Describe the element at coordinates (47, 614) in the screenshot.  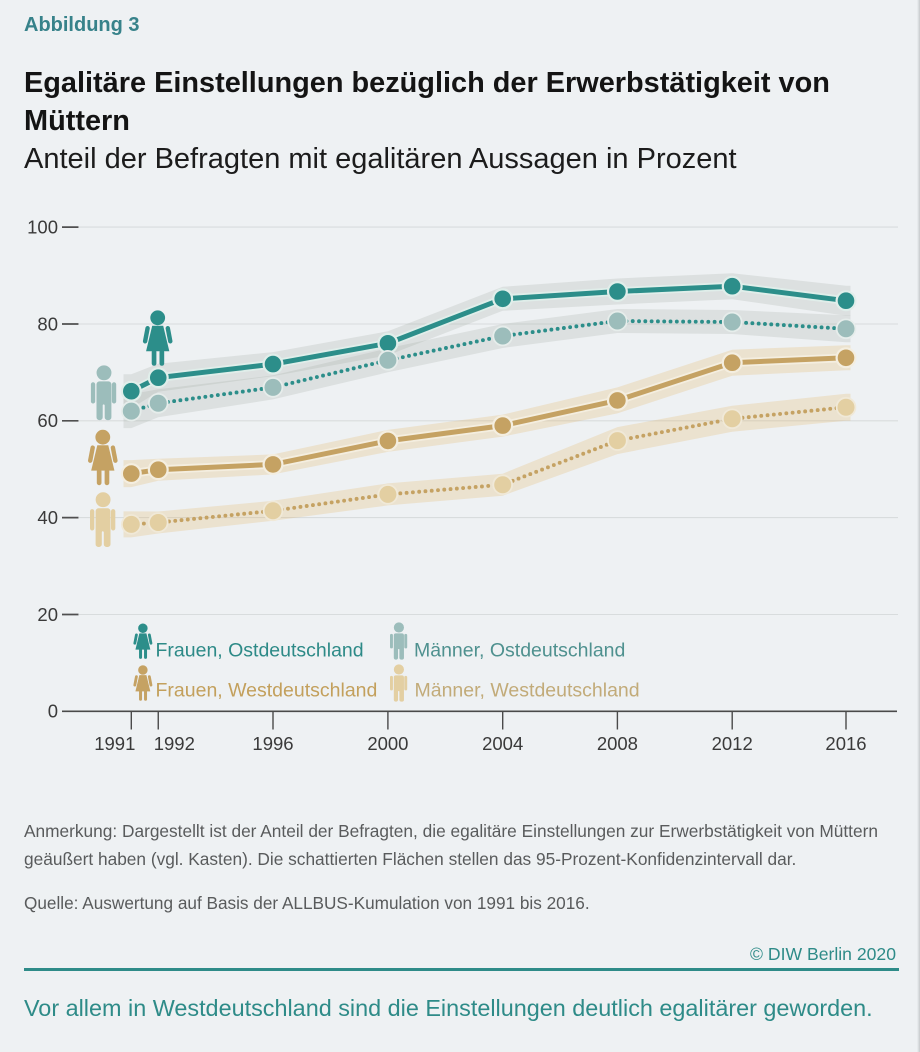
I see `svg-text: 20` at that location.